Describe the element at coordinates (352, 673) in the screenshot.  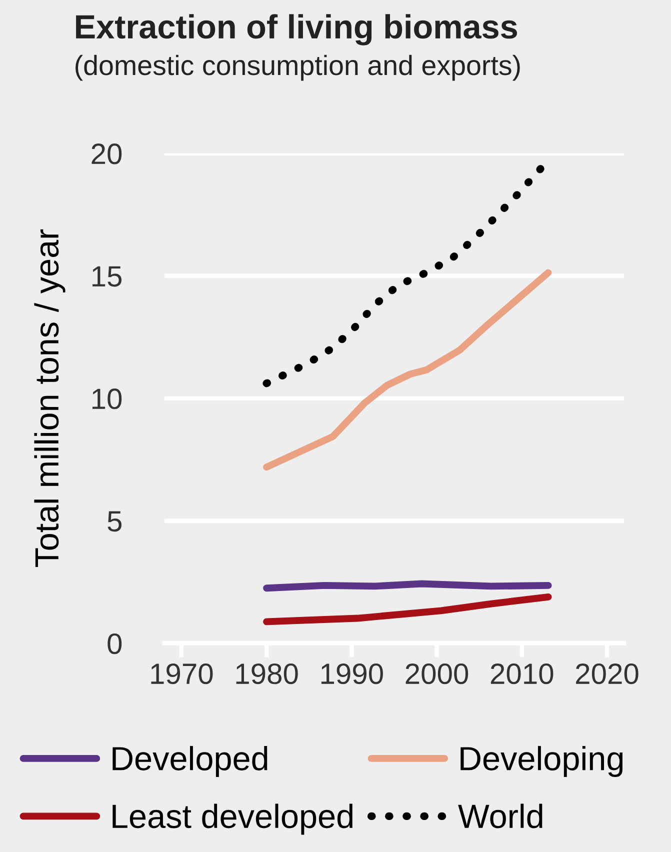
I see `x-tick-label: 1990` at that location.